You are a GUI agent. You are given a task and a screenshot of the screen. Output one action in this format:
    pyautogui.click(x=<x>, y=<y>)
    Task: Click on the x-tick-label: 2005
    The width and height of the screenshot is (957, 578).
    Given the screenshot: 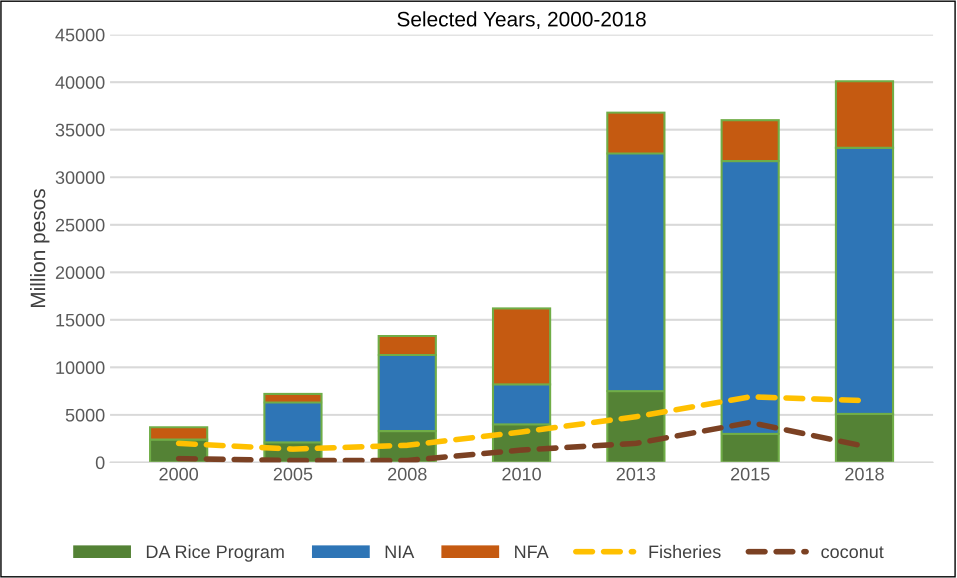 What is the action you would take?
    pyautogui.click(x=293, y=474)
    